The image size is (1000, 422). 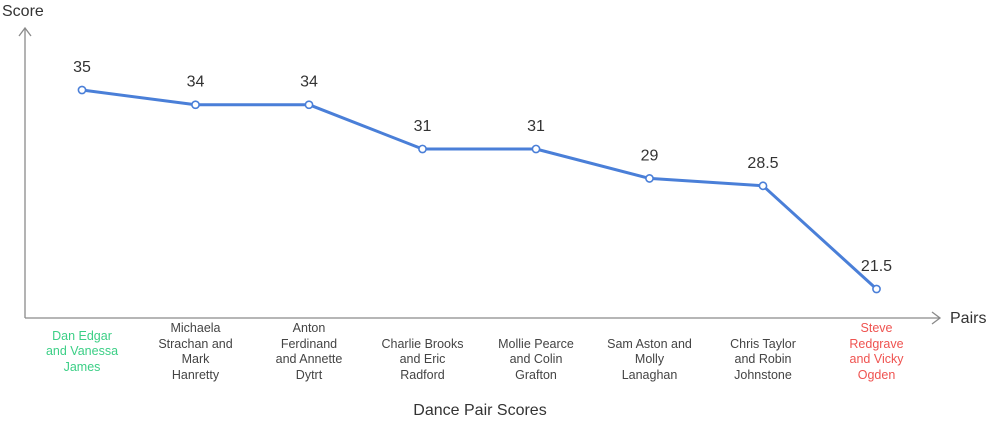 I want to click on x-tick-label-2: Michaela Strachan and Mark Hanretty, so click(x=195, y=351).